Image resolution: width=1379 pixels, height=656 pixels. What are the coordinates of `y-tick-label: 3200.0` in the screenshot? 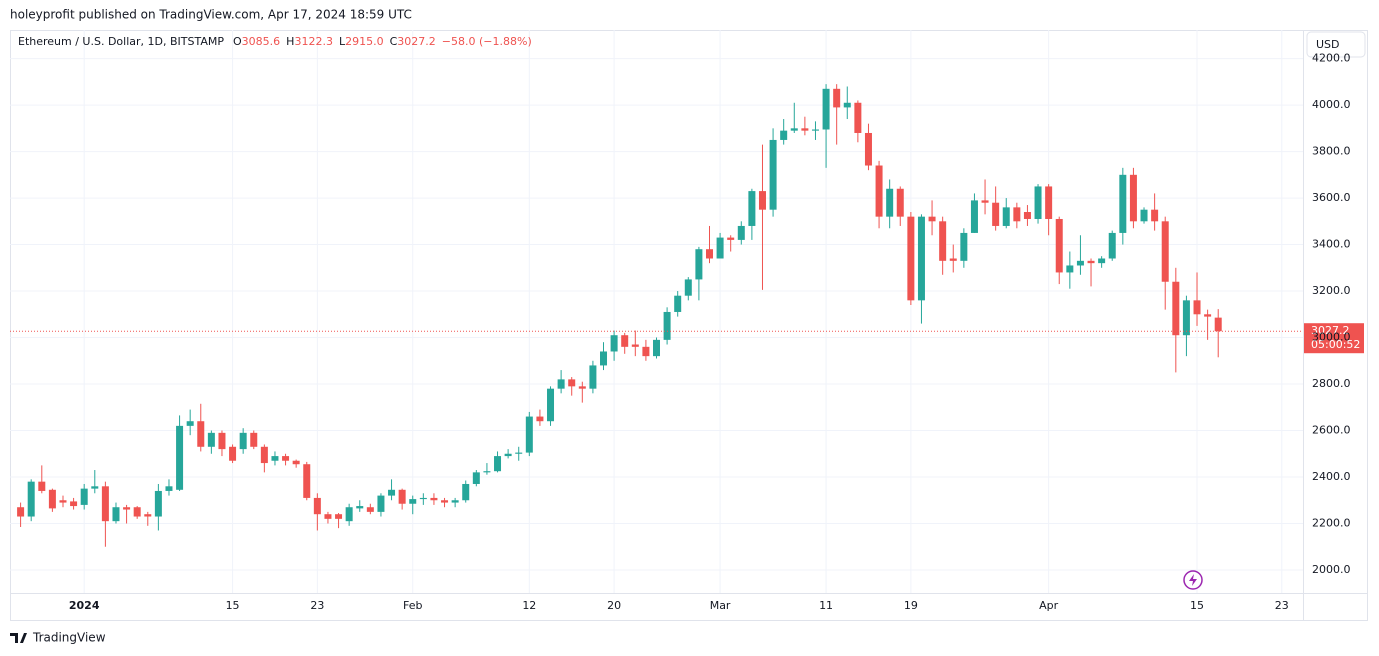 It's located at (1331, 290).